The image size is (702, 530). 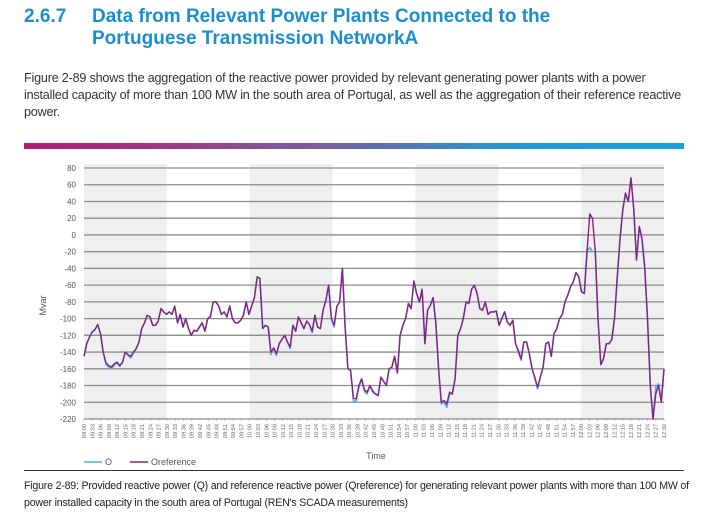 I want to click on x-tick-label: 10:12, so click(x=284, y=431).